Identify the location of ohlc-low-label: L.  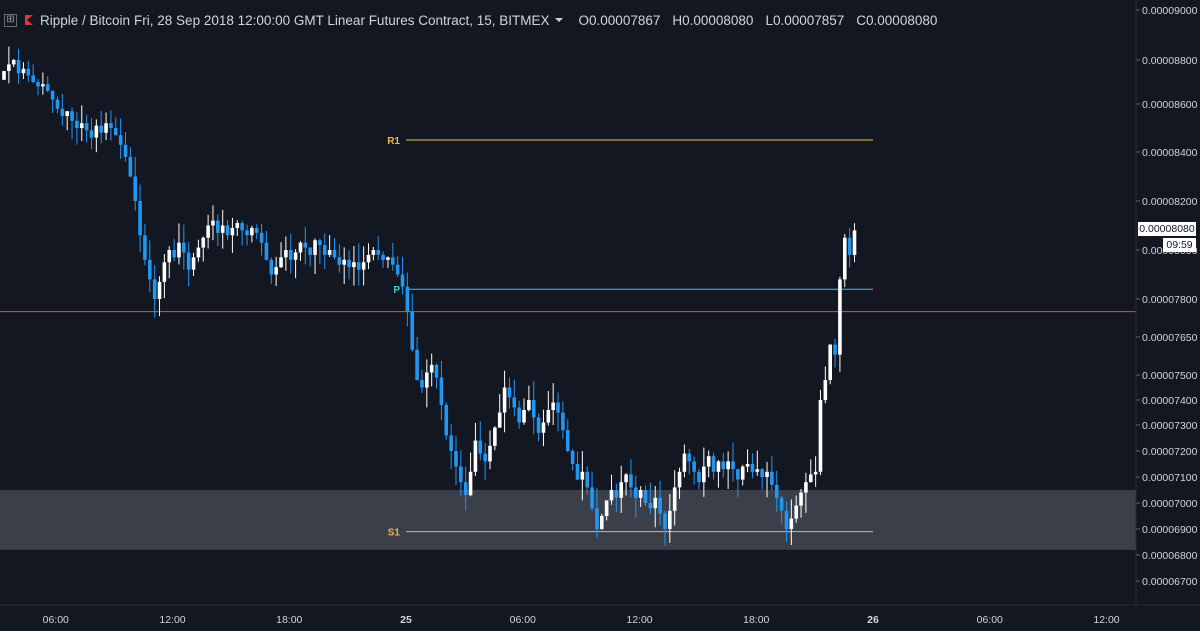
(769, 20).